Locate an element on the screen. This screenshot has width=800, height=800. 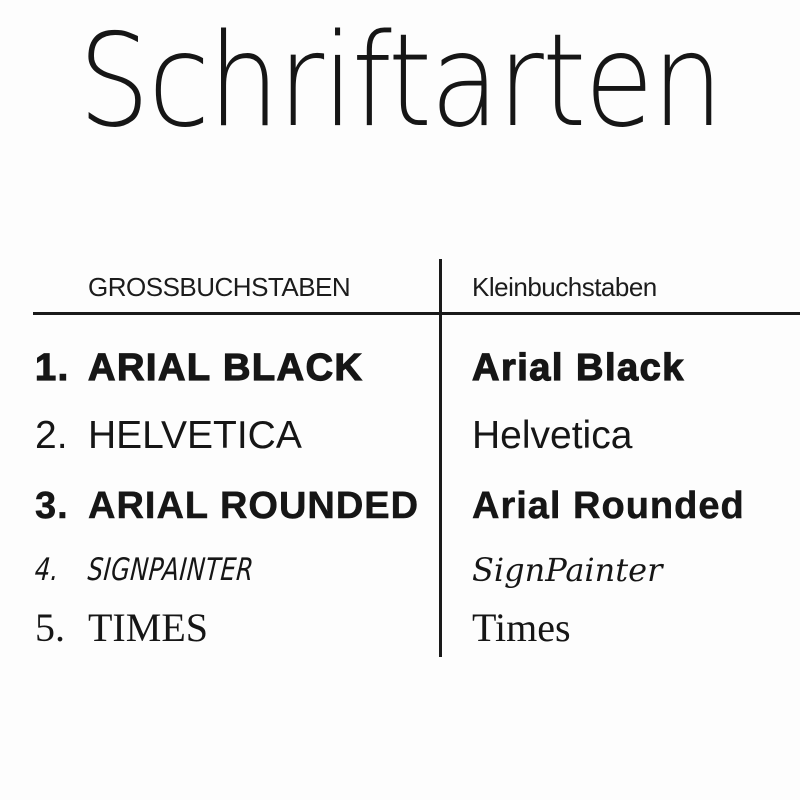
font-name-lowercase: Helvetica is located at coordinates (552, 435).